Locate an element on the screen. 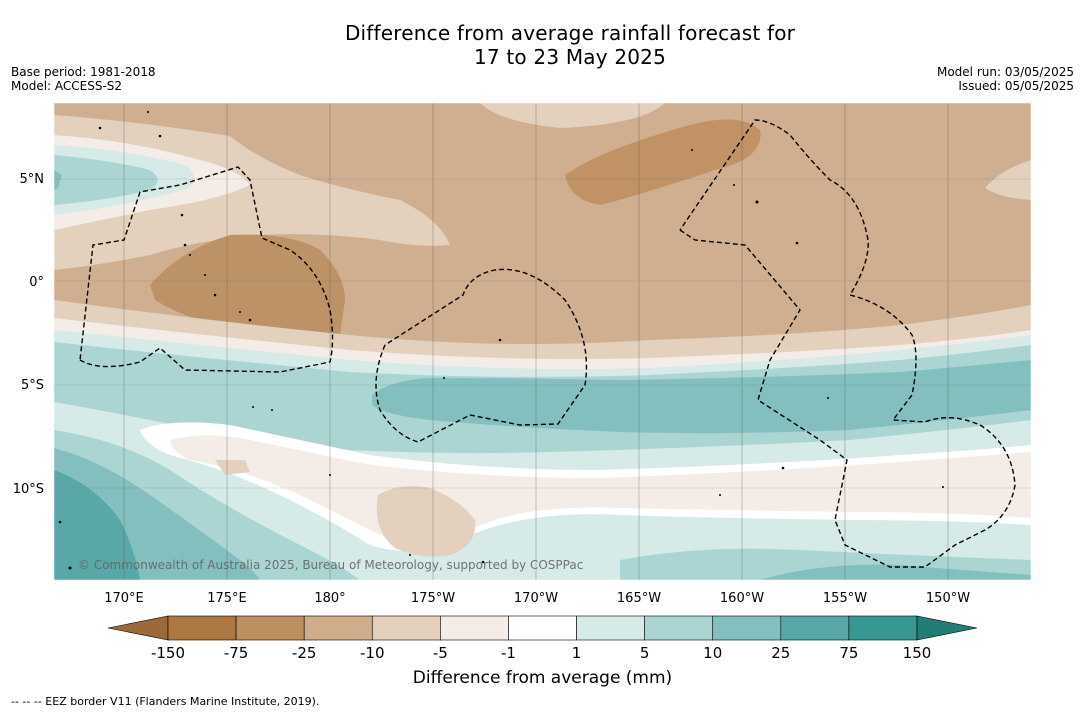  lon-label: 150°W is located at coordinates (948, 598).